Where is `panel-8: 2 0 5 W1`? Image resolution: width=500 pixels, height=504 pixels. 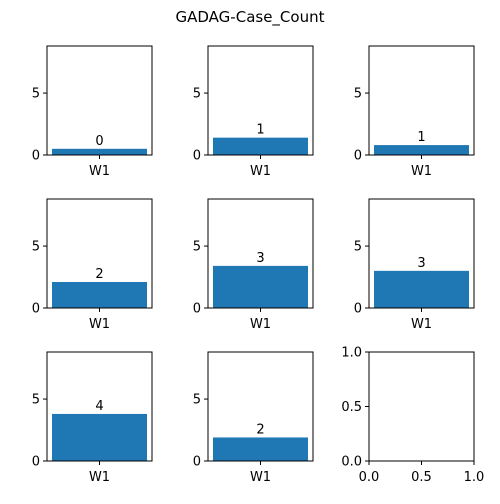
panel-8: 2 0 5 W1 is located at coordinates (253, 418).